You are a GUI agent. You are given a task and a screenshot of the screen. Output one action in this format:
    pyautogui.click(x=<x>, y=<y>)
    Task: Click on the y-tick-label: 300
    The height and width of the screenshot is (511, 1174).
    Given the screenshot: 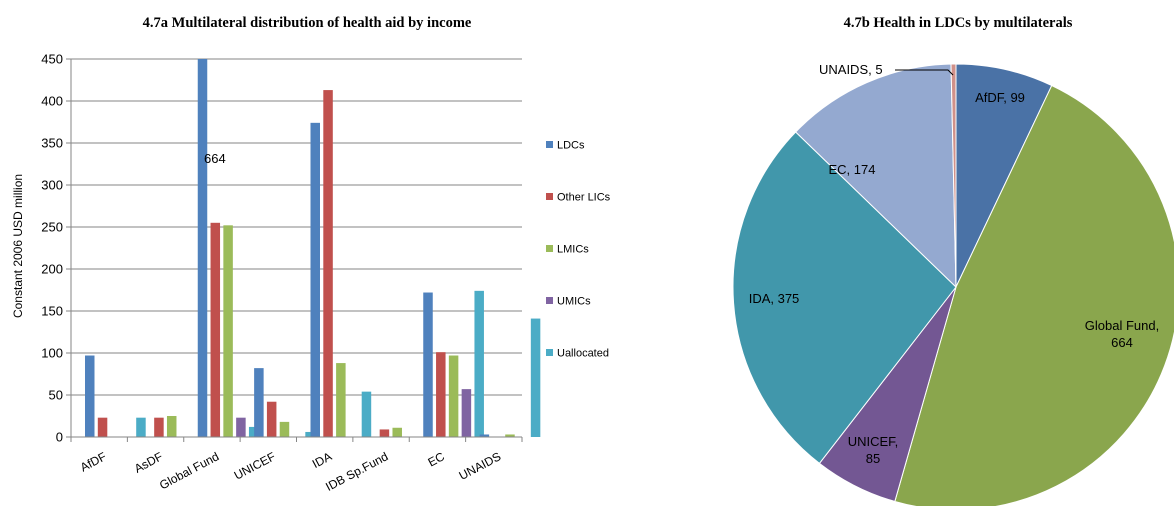 What is the action you would take?
    pyautogui.click(x=52, y=185)
    